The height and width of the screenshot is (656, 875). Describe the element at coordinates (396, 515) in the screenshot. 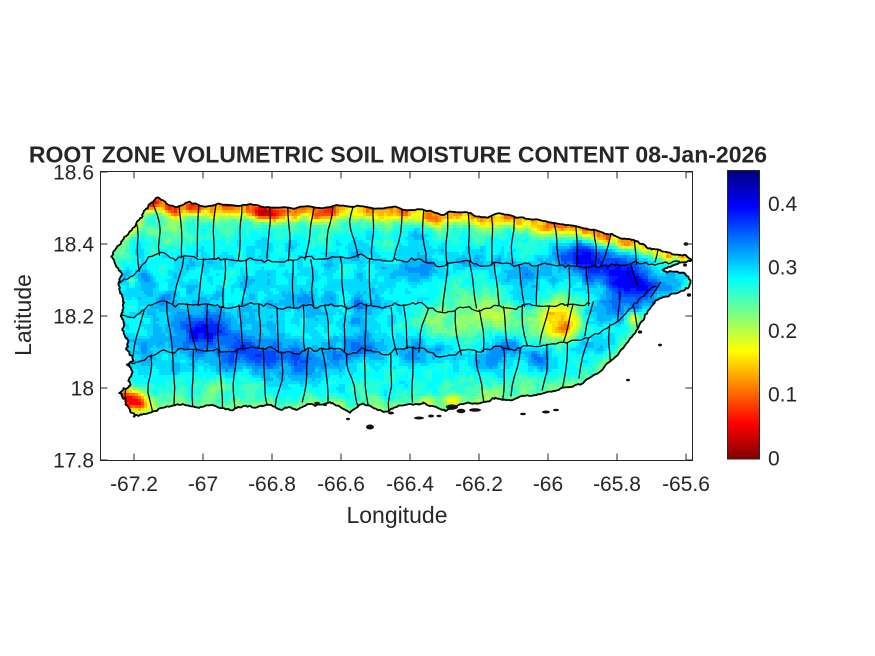

I see `svg-text: Longitude` at that location.